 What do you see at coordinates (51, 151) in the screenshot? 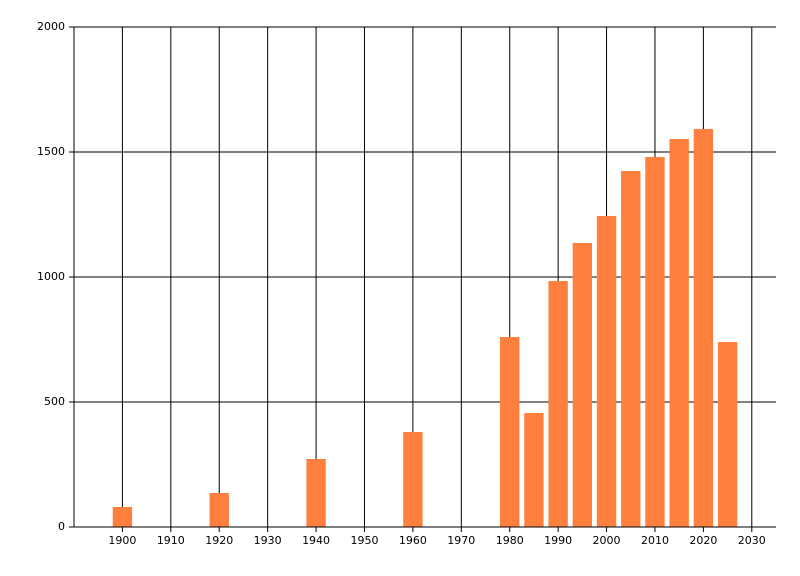
I see `y-tick-label: 1500` at bounding box center [51, 151].